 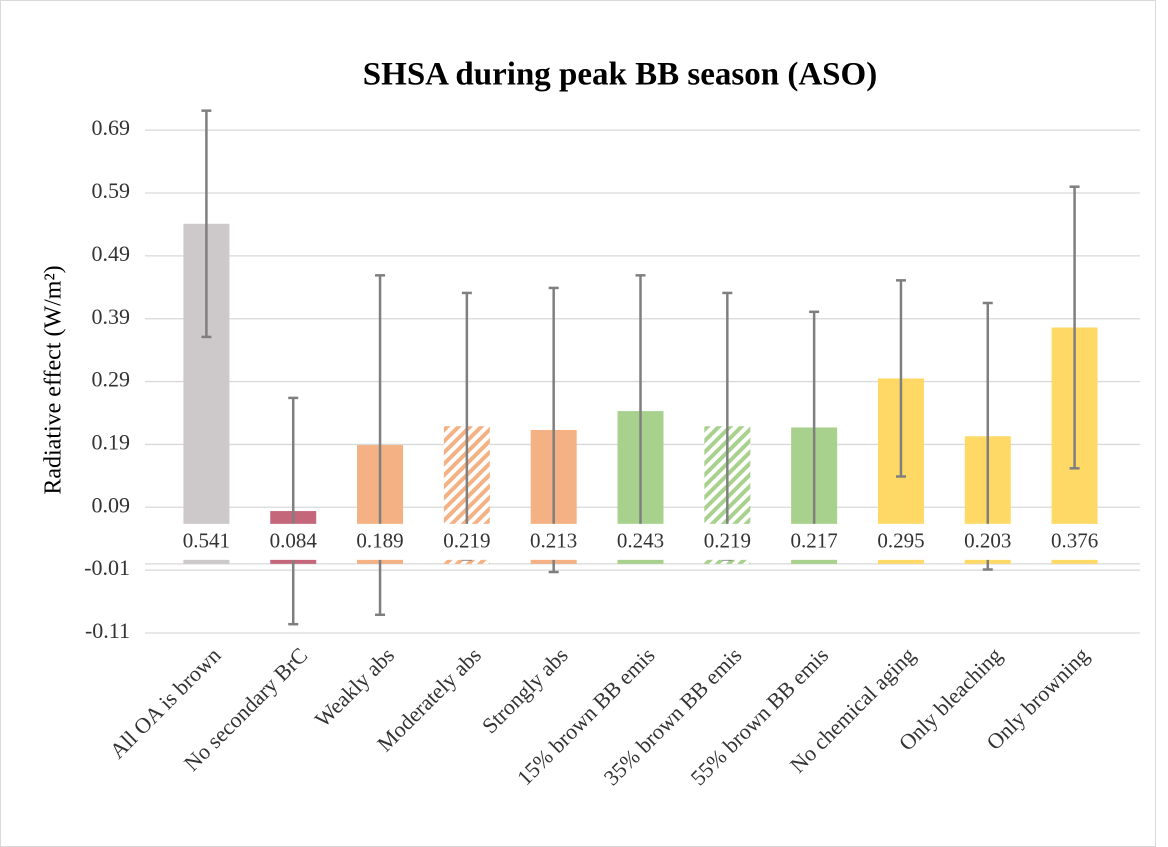 I want to click on data-label: 0.295, so click(x=900, y=541).